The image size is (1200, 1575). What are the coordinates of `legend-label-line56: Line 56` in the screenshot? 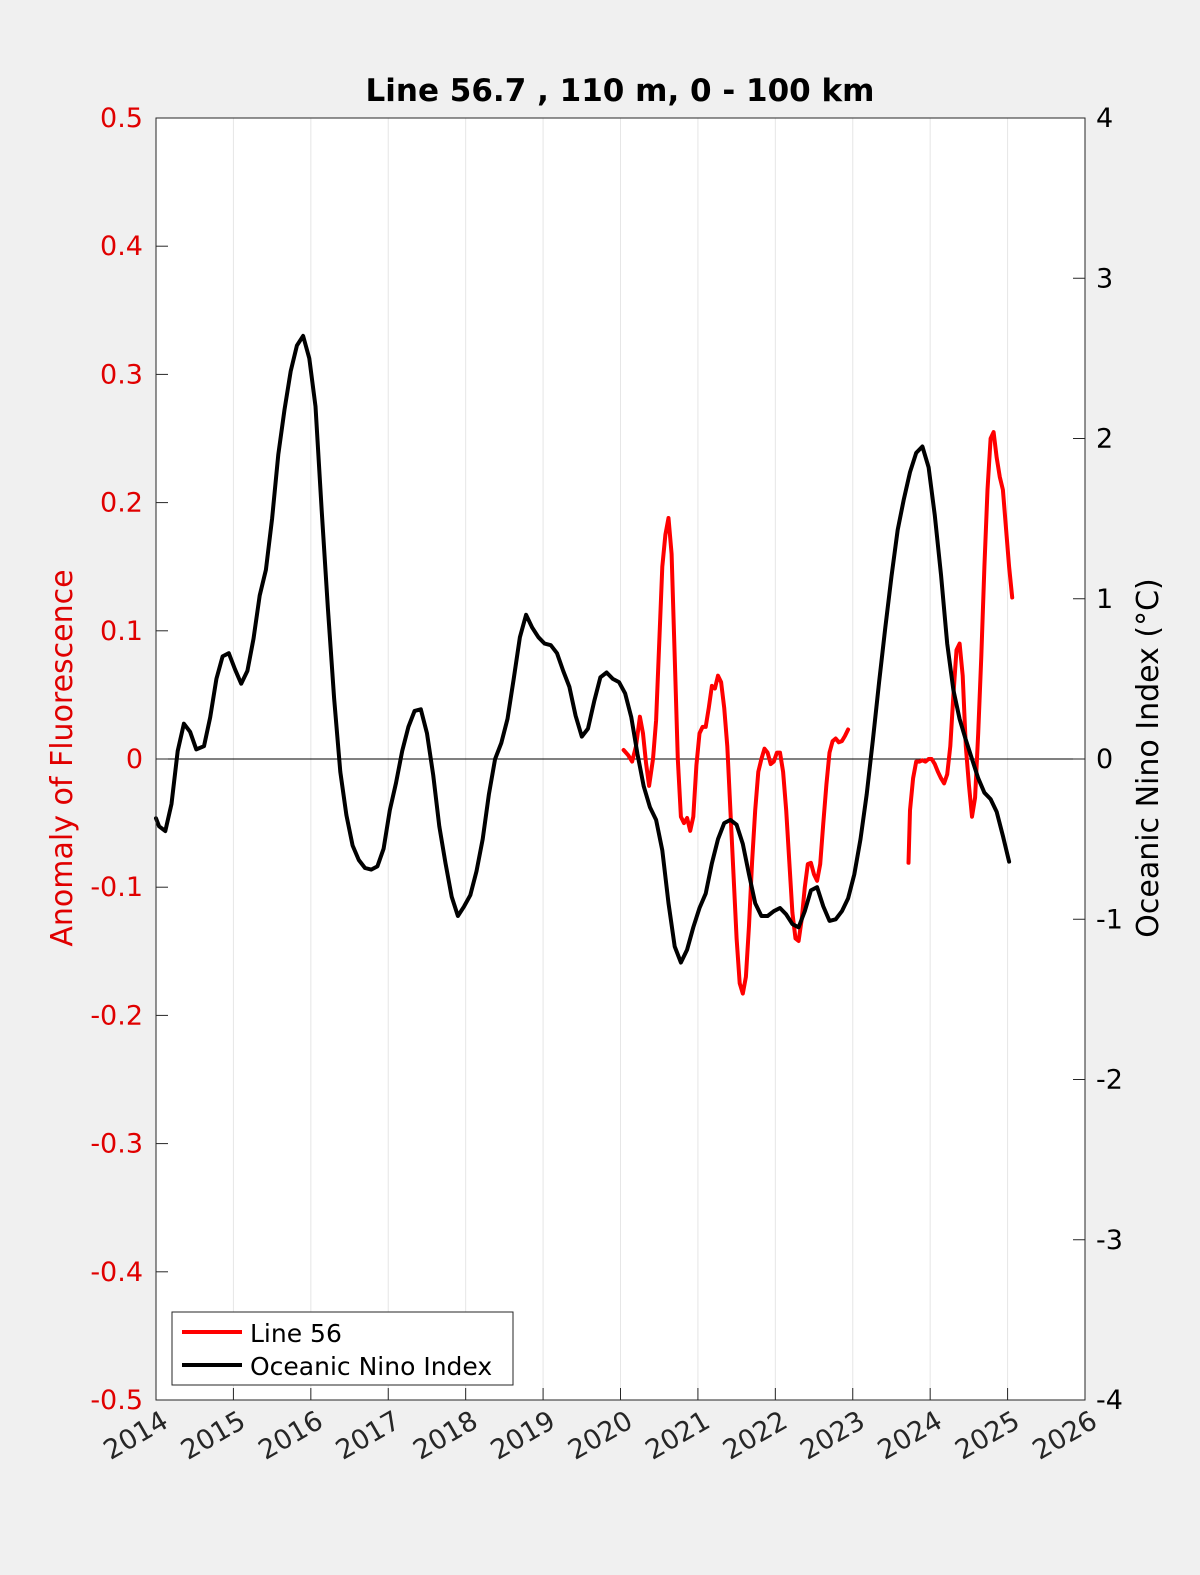 It's located at (296, 1333).